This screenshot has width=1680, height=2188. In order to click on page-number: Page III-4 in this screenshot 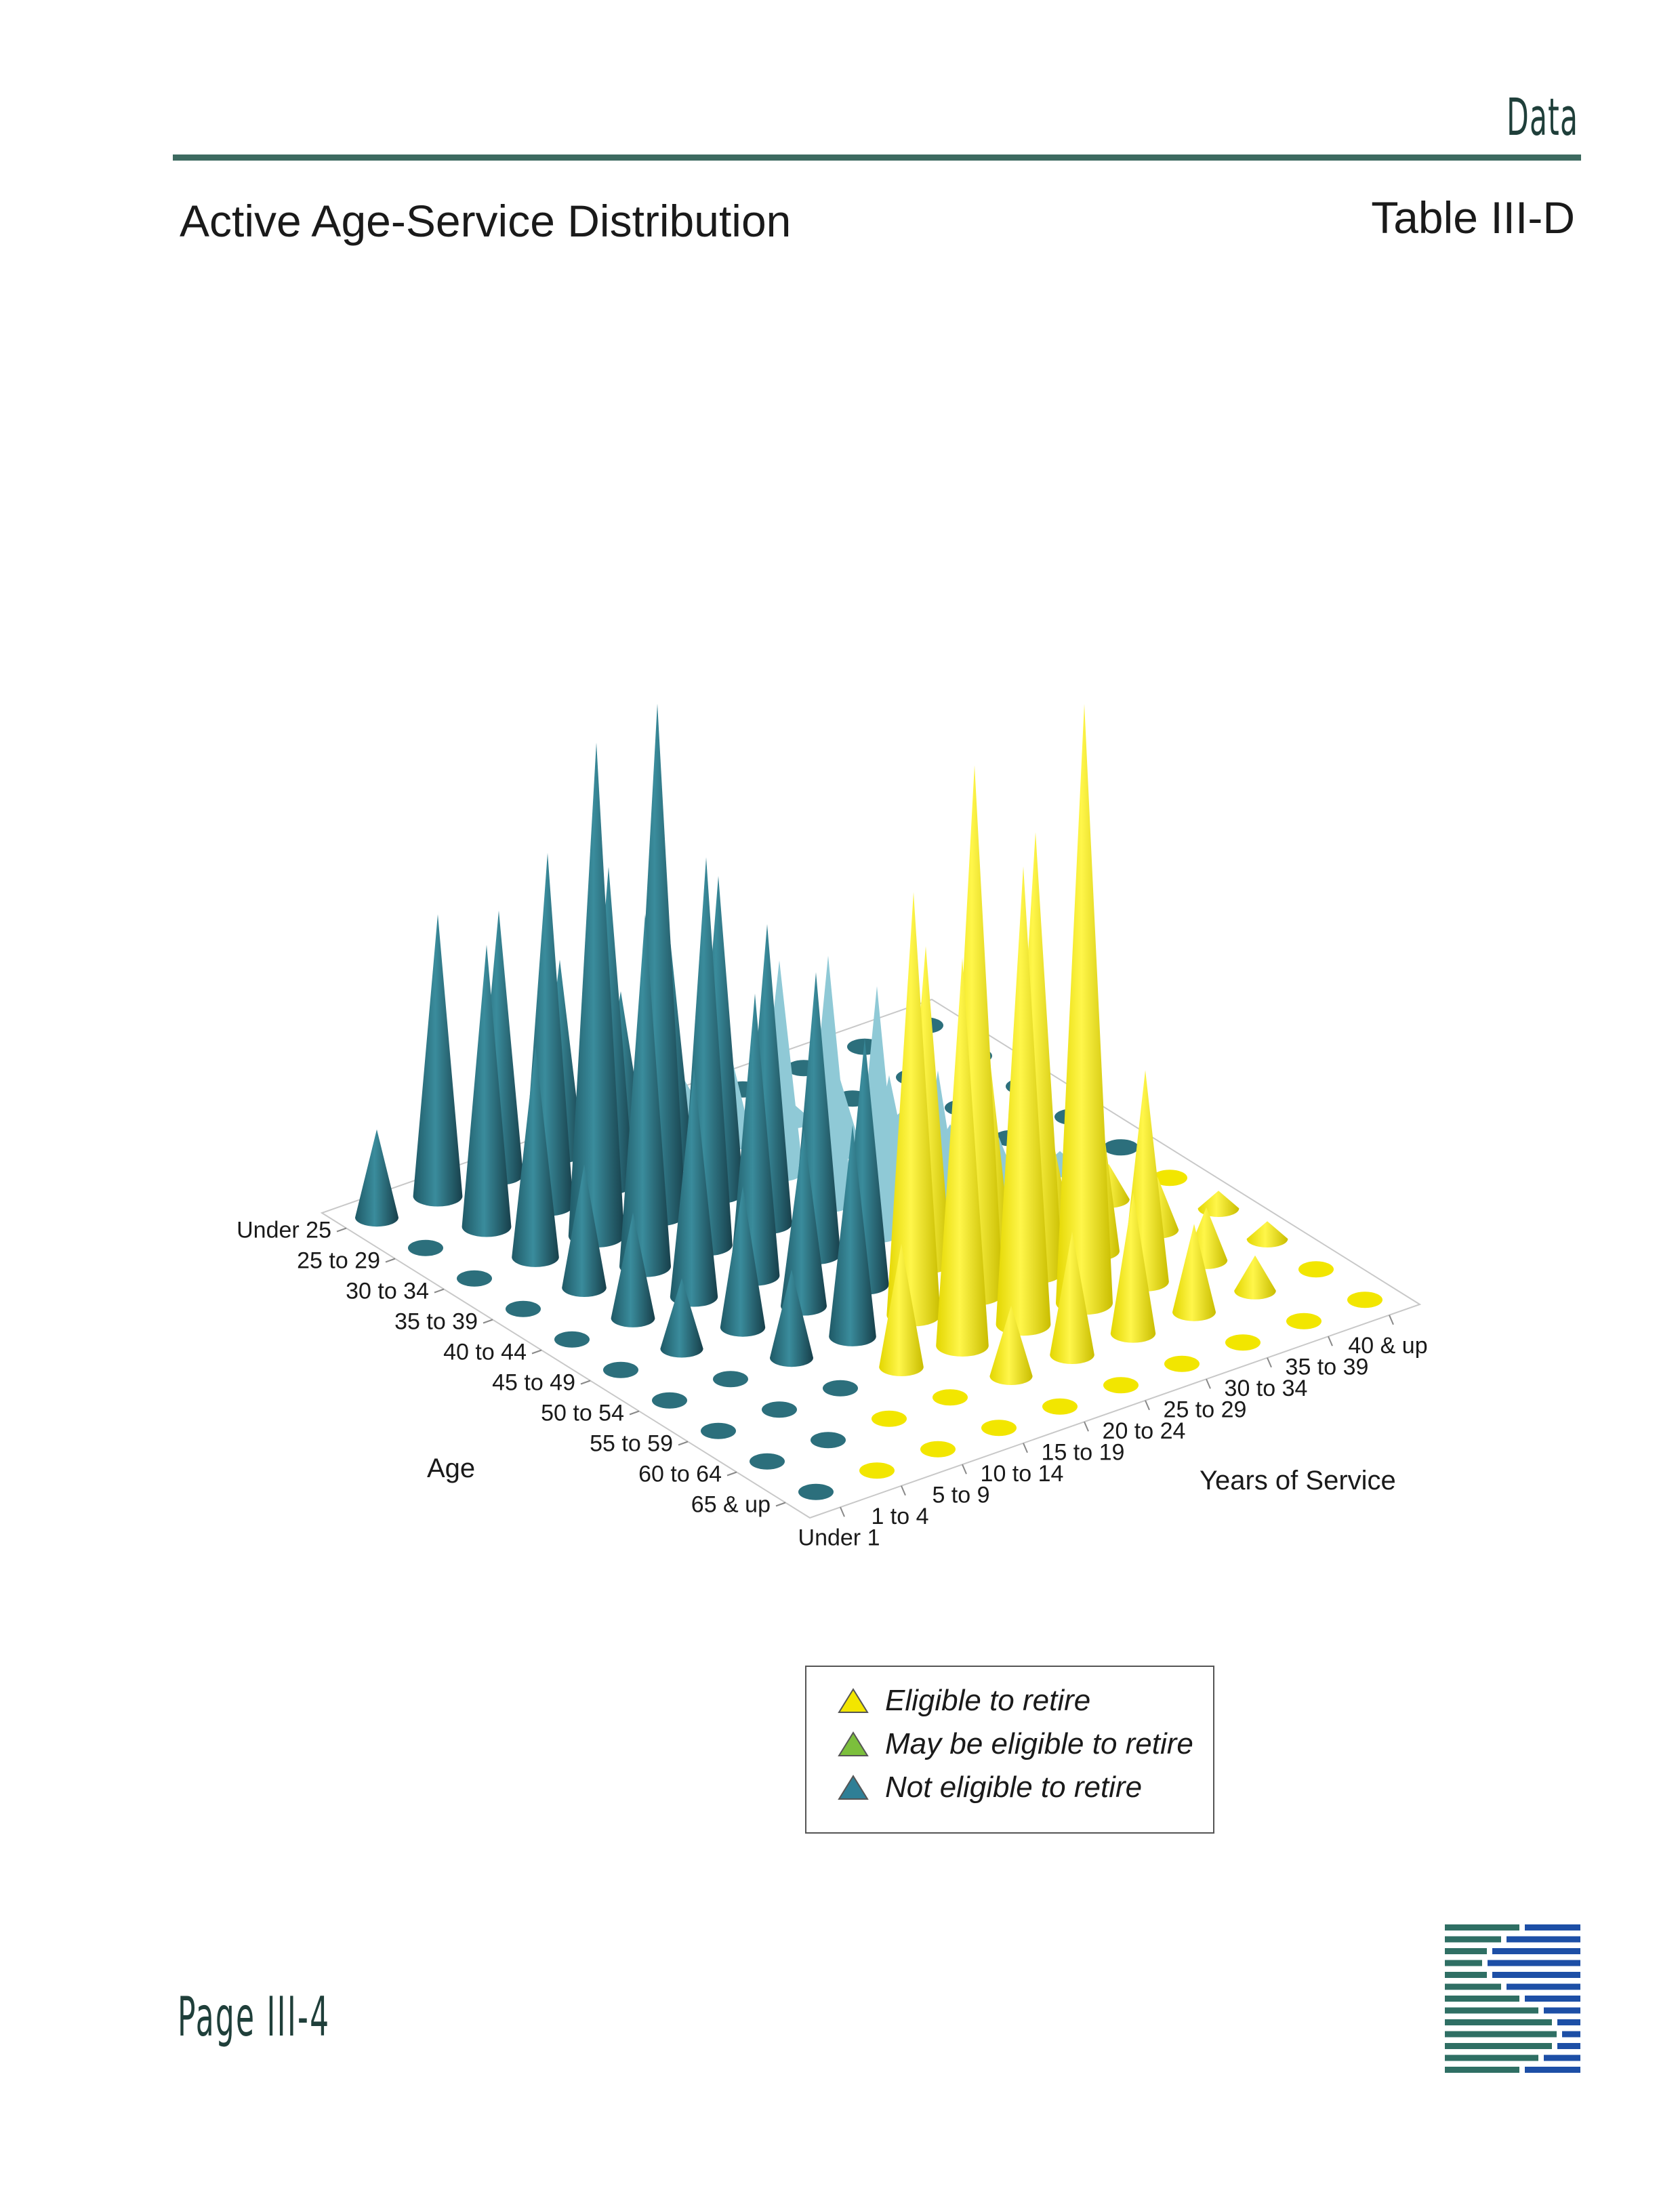, I will do `click(254, 2016)`.